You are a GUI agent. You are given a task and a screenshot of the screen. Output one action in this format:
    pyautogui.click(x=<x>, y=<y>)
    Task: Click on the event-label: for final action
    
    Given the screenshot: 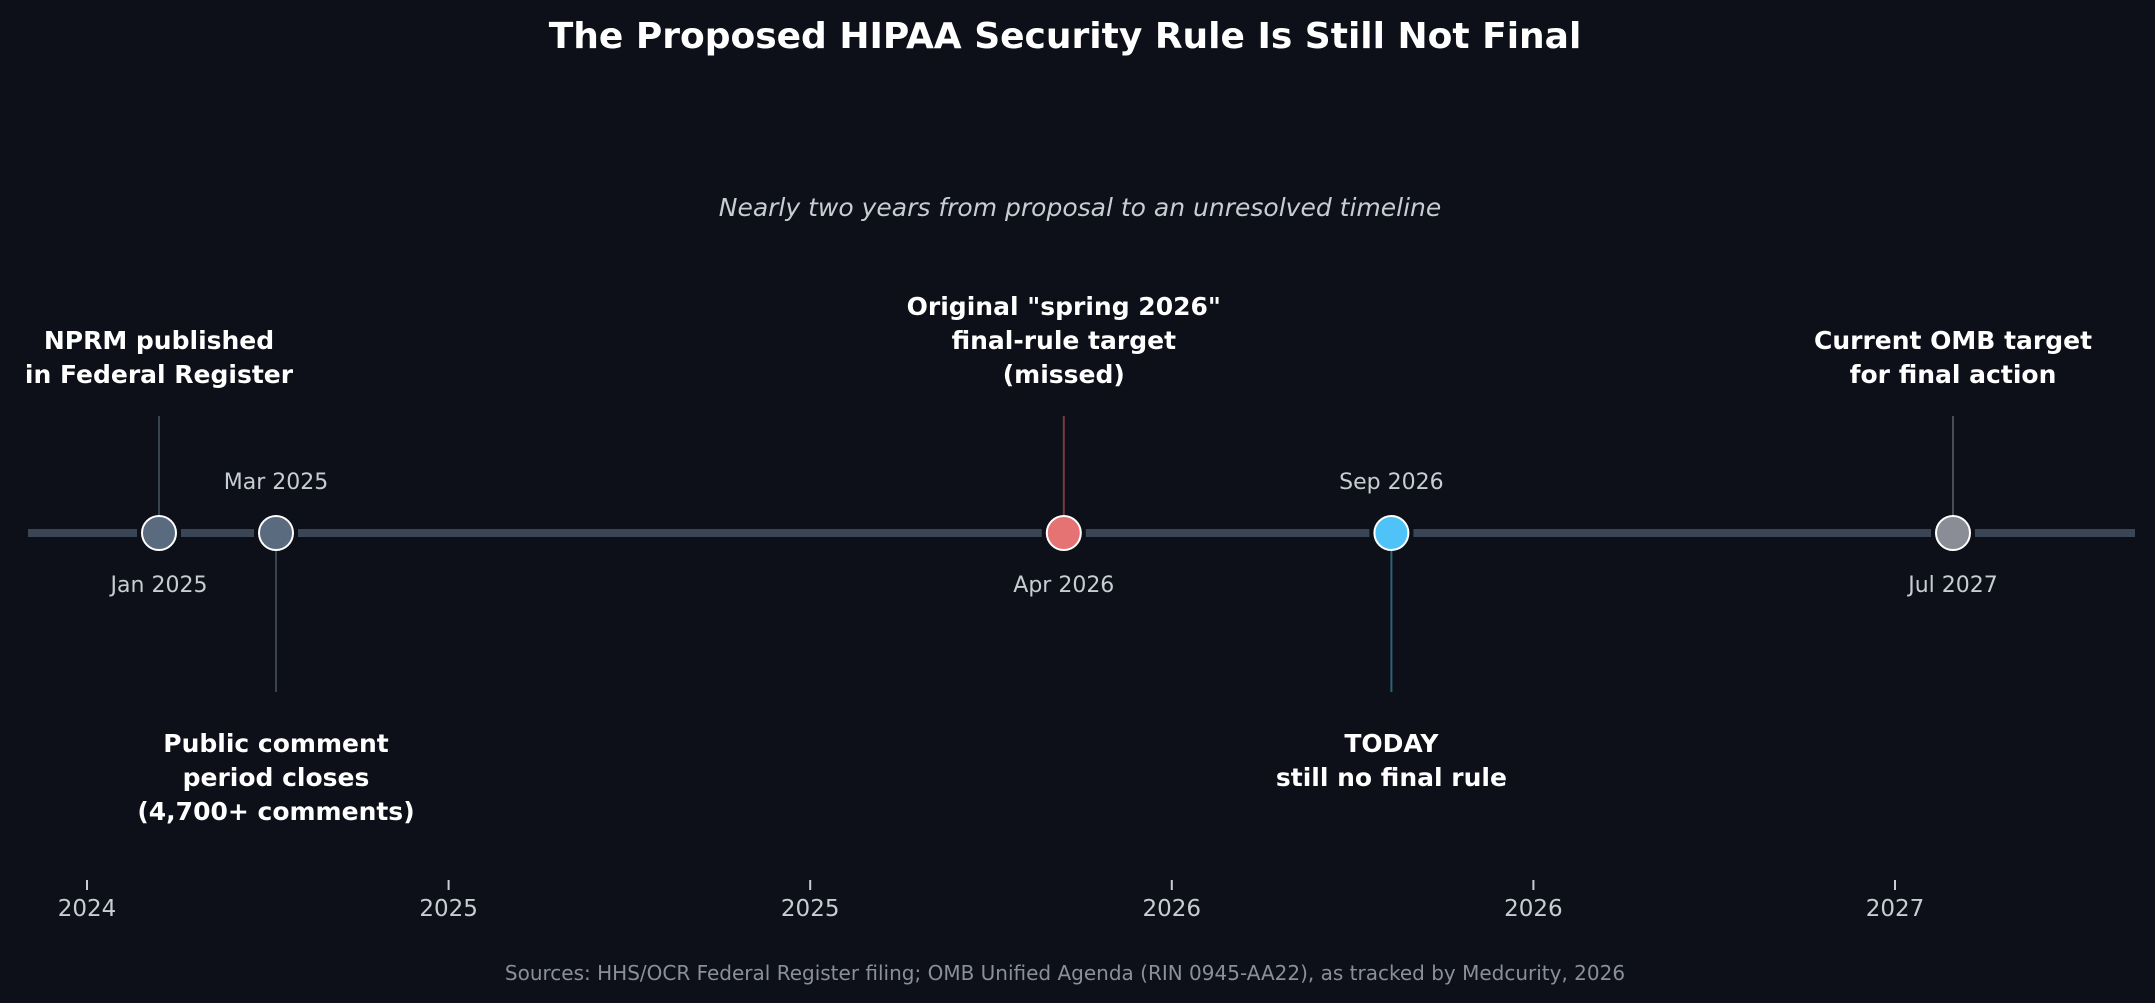 What is the action you would take?
    pyautogui.click(x=1953, y=374)
    